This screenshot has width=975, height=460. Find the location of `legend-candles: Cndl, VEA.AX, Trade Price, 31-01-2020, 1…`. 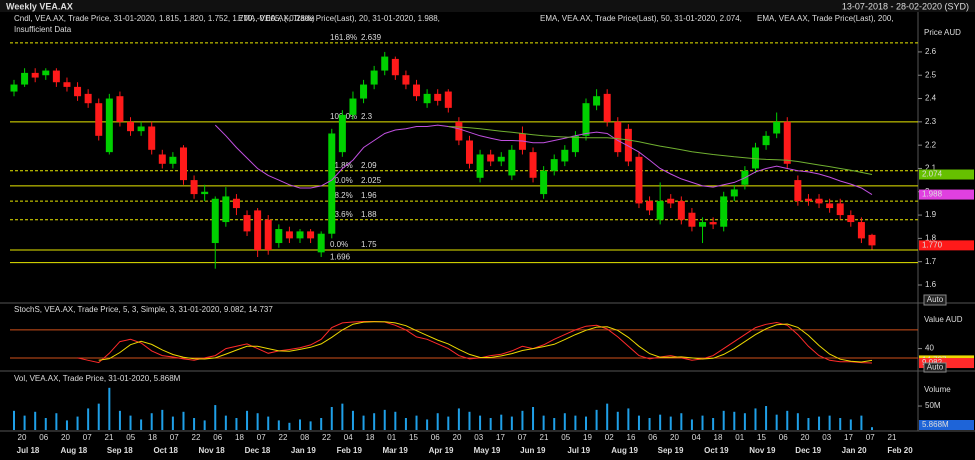

legend-candles: Cndl, VEA.AX, Trade Price, 31-01-2020, 1… is located at coordinates (164, 18).